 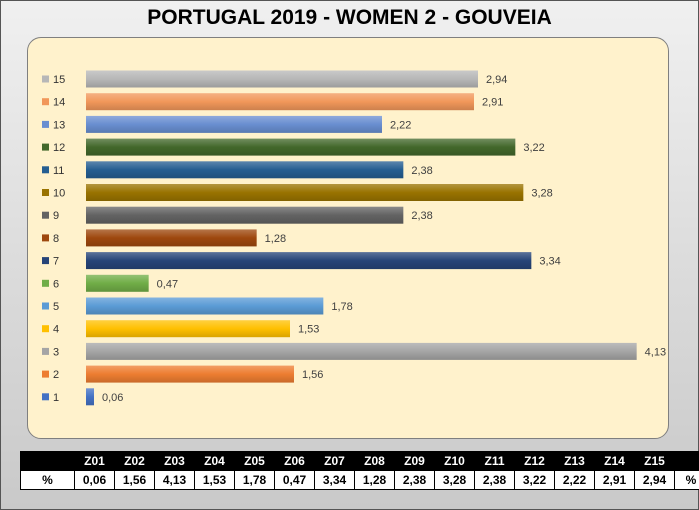 What do you see at coordinates (56, 375) in the screenshot?
I see `legend-label-2: 2` at bounding box center [56, 375].